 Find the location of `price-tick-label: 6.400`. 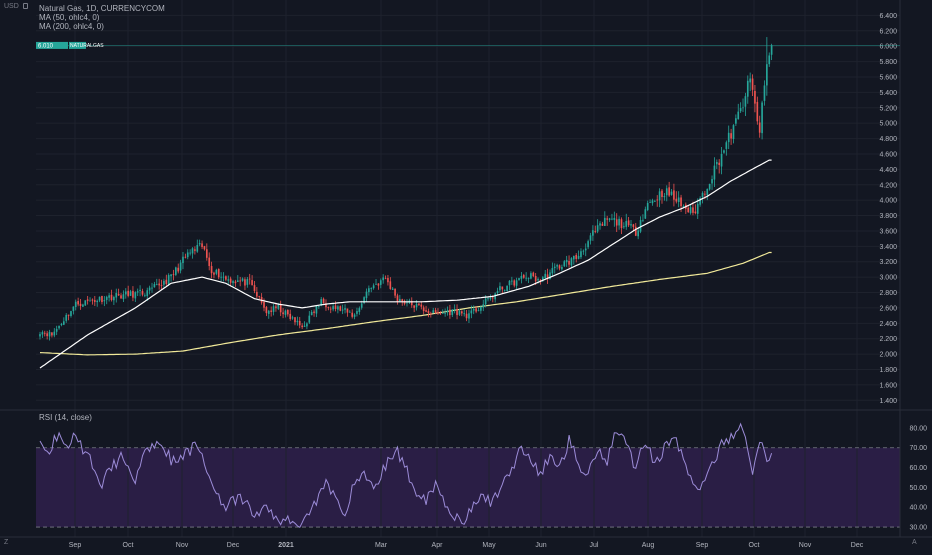

price-tick-label: 6.400 is located at coordinates (888, 16).